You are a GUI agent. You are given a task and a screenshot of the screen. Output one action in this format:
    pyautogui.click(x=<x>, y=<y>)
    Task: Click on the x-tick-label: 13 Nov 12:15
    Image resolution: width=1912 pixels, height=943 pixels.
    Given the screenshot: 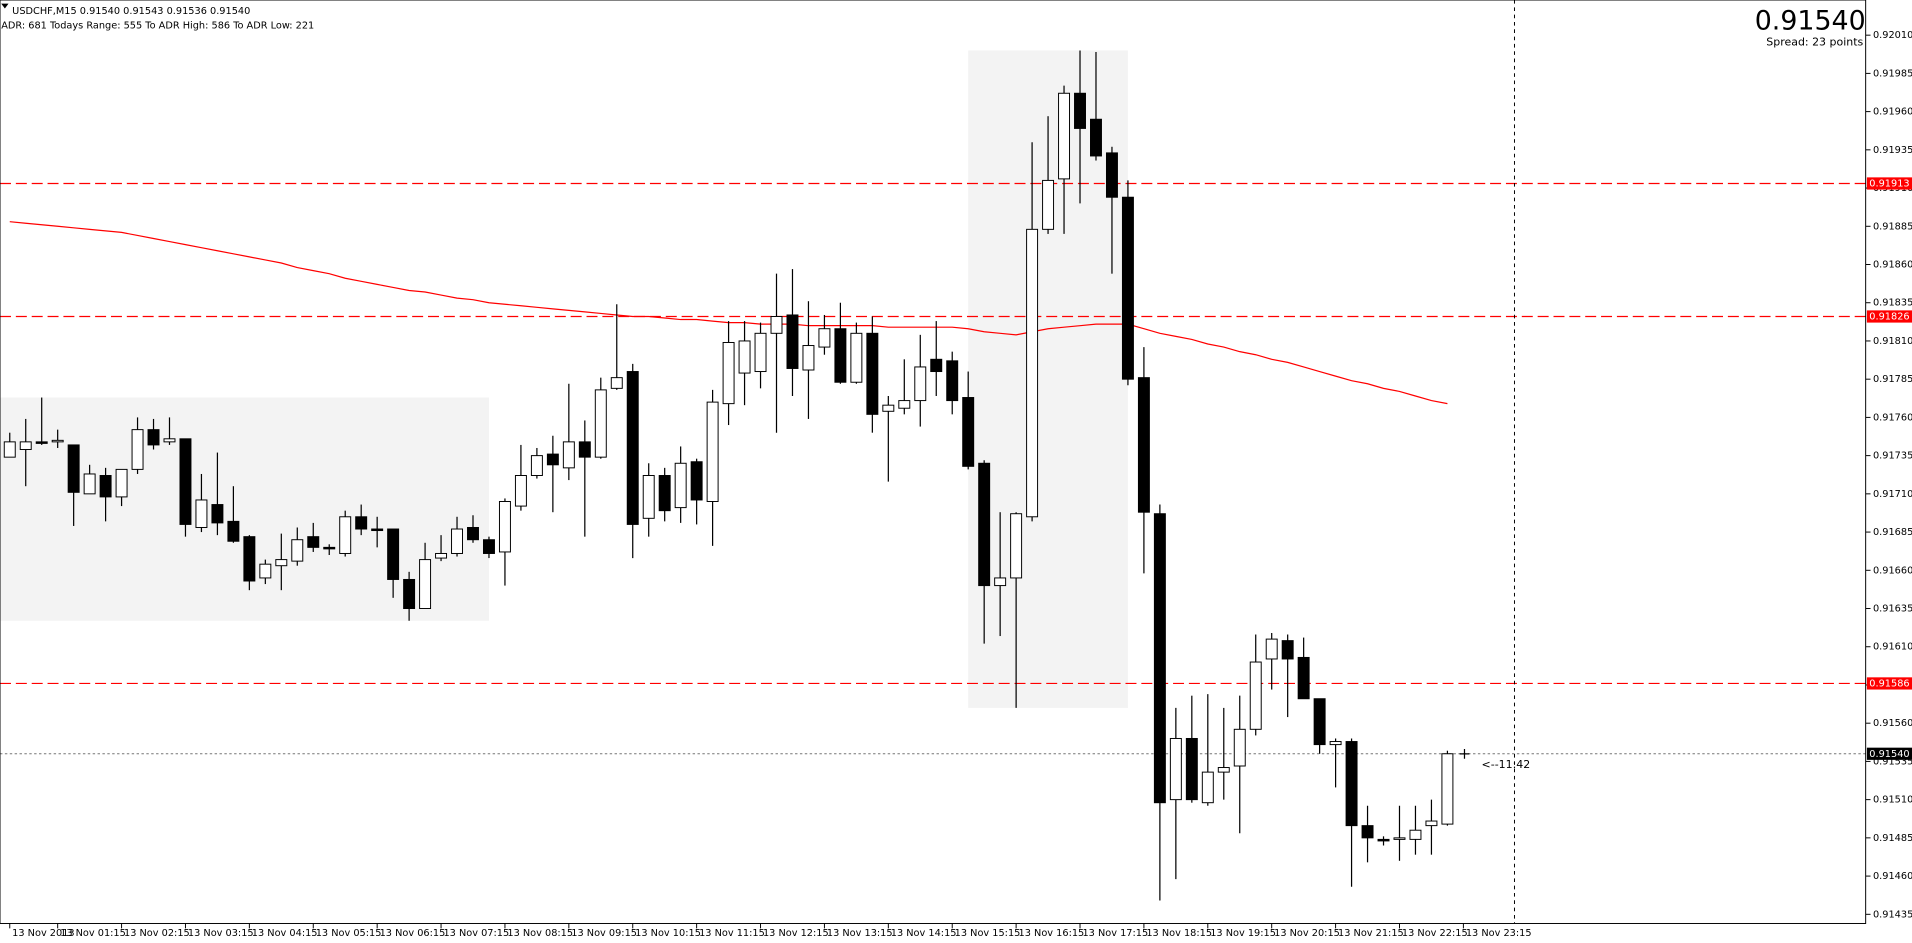 What is the action you would take?
    pyautogui.click(x=796, y=933)
    